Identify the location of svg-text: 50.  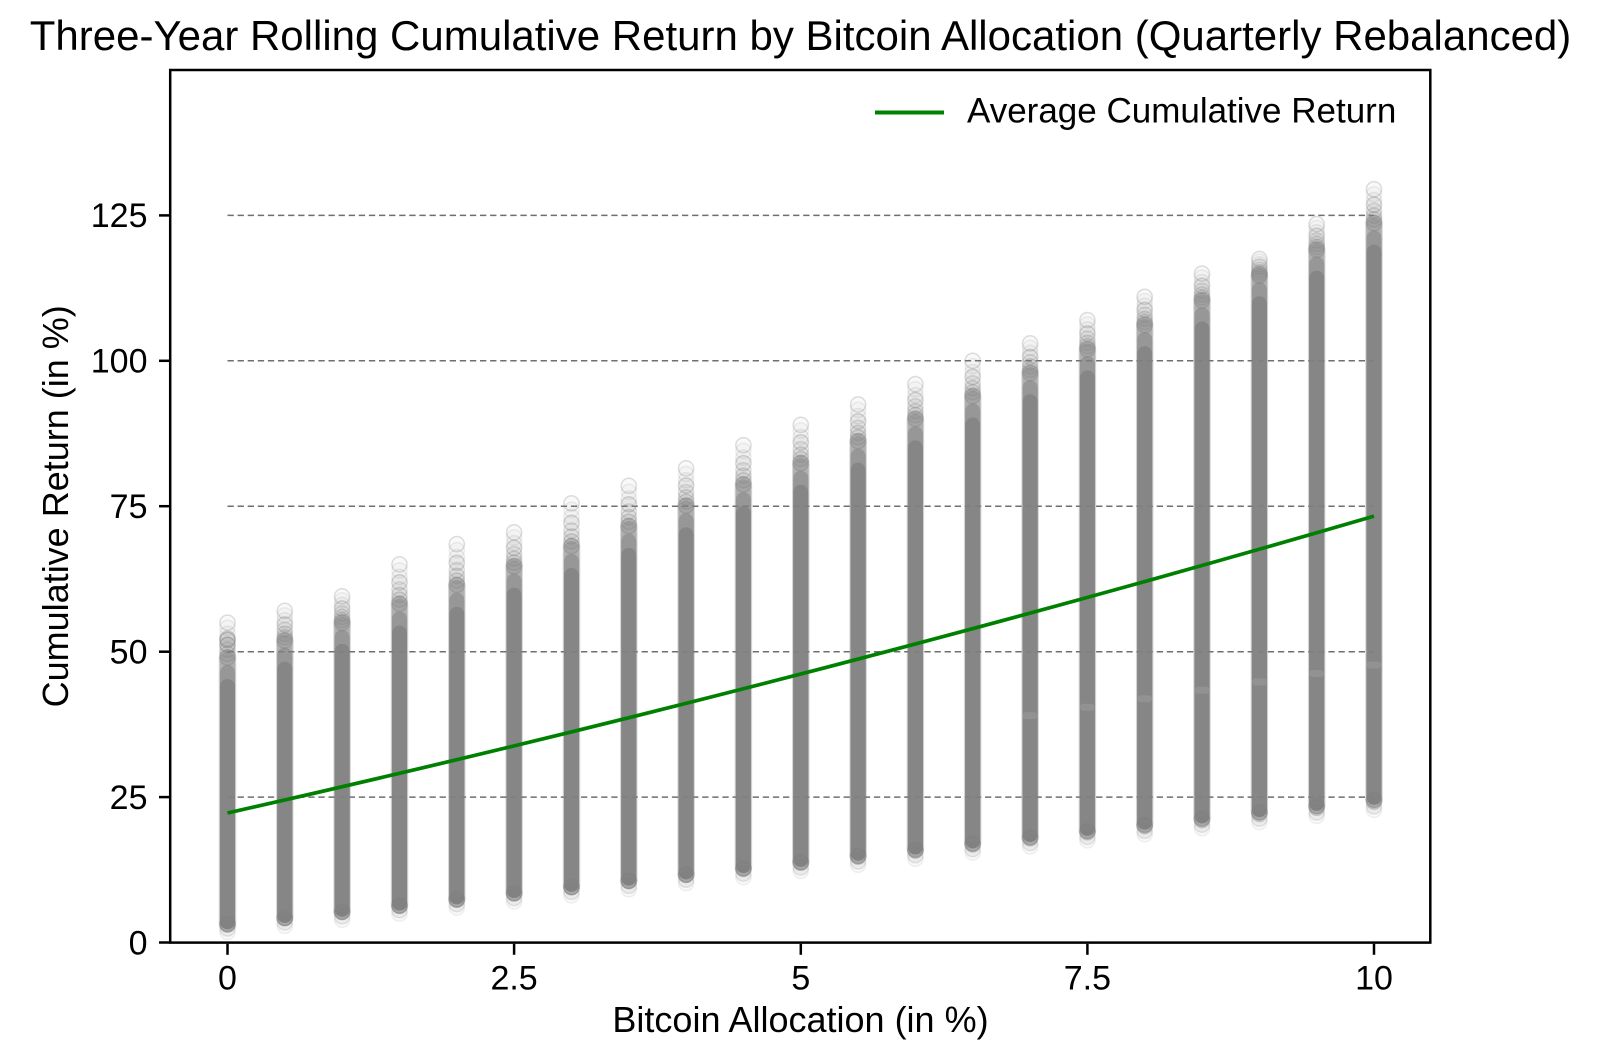
(129, 653).